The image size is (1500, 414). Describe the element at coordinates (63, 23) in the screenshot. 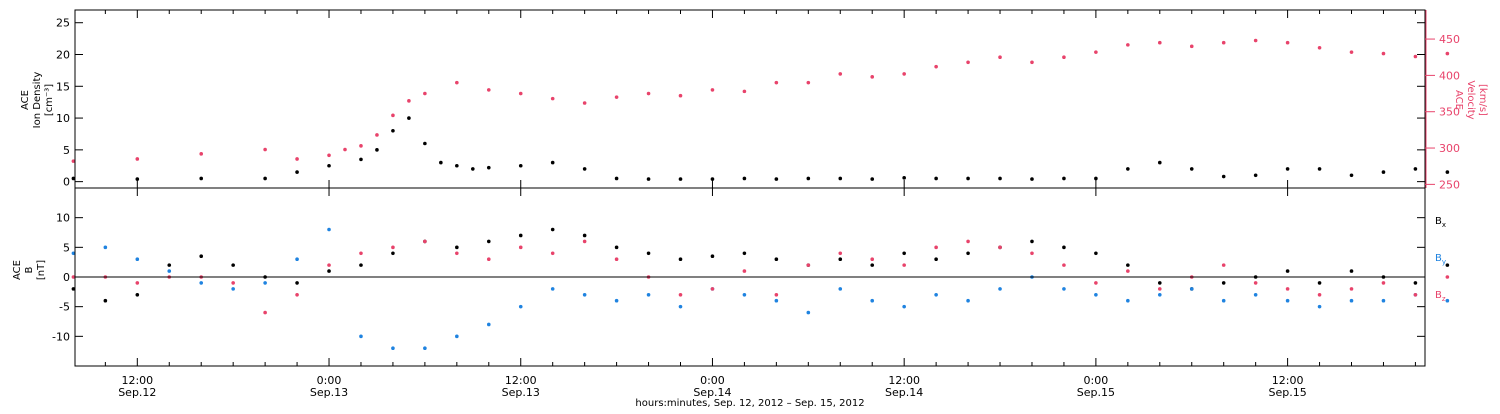

I see `top-left-tick-label: 25` at that location.